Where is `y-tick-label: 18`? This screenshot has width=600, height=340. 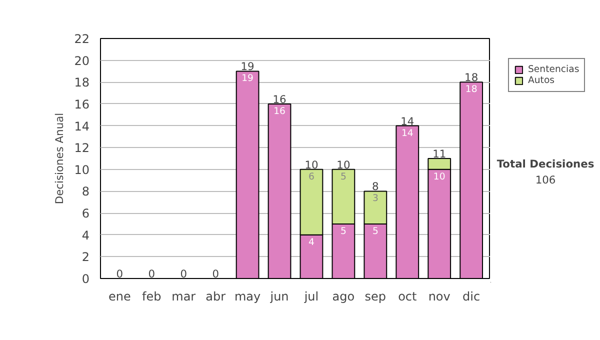
y-tick-label: 18 is located at coordinates (82, 83).